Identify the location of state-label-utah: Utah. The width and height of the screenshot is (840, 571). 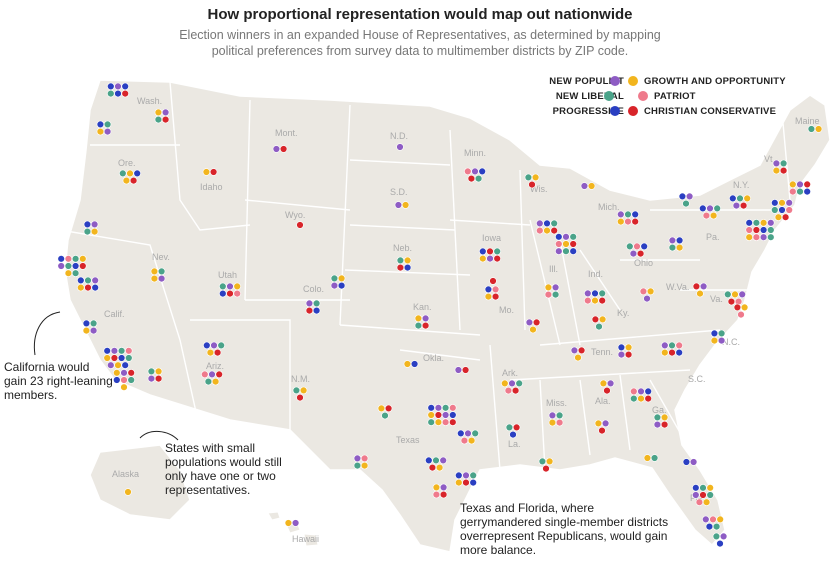
(227, 275).